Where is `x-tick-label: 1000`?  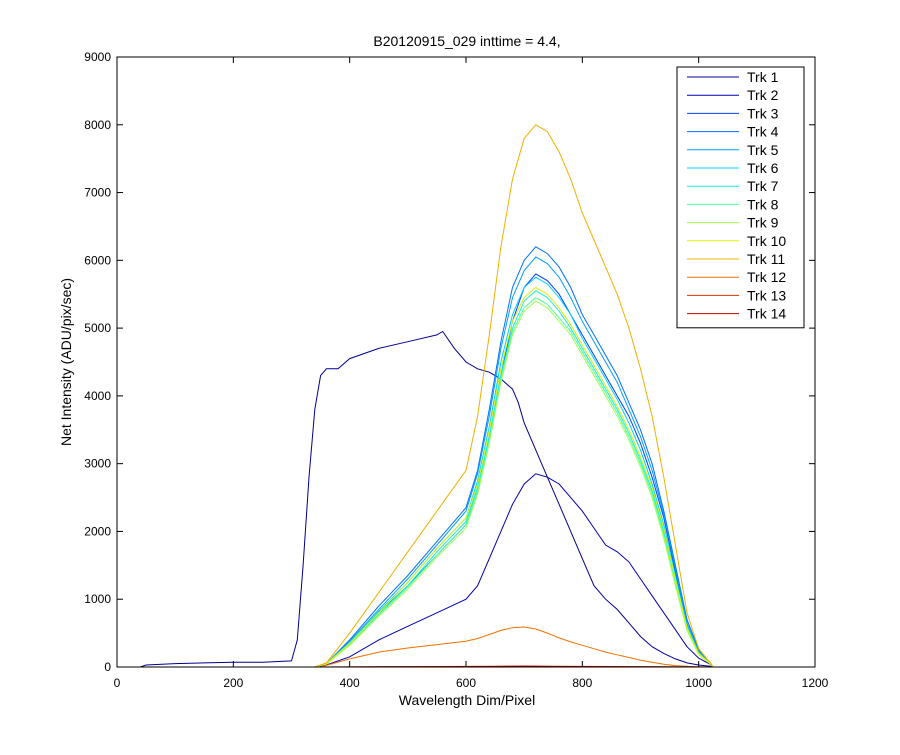 x-tick-label: 1000 is located at coordinates (698, 683).